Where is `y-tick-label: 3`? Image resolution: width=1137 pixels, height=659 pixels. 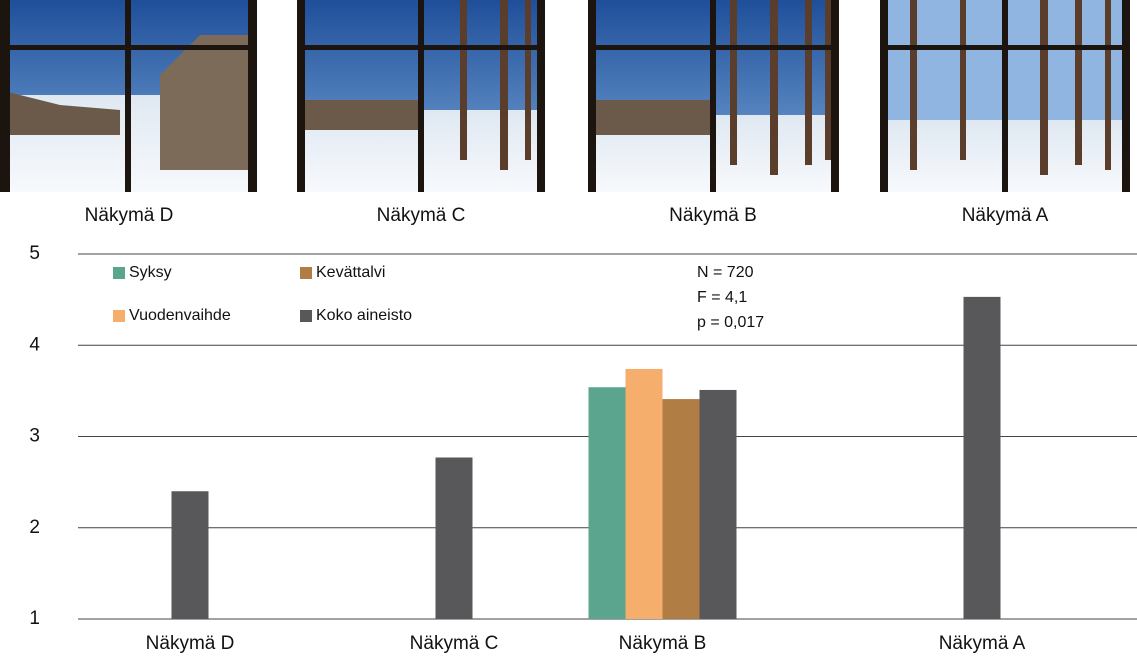 y-tick-label: 3 is located at coordinates (34, 436).